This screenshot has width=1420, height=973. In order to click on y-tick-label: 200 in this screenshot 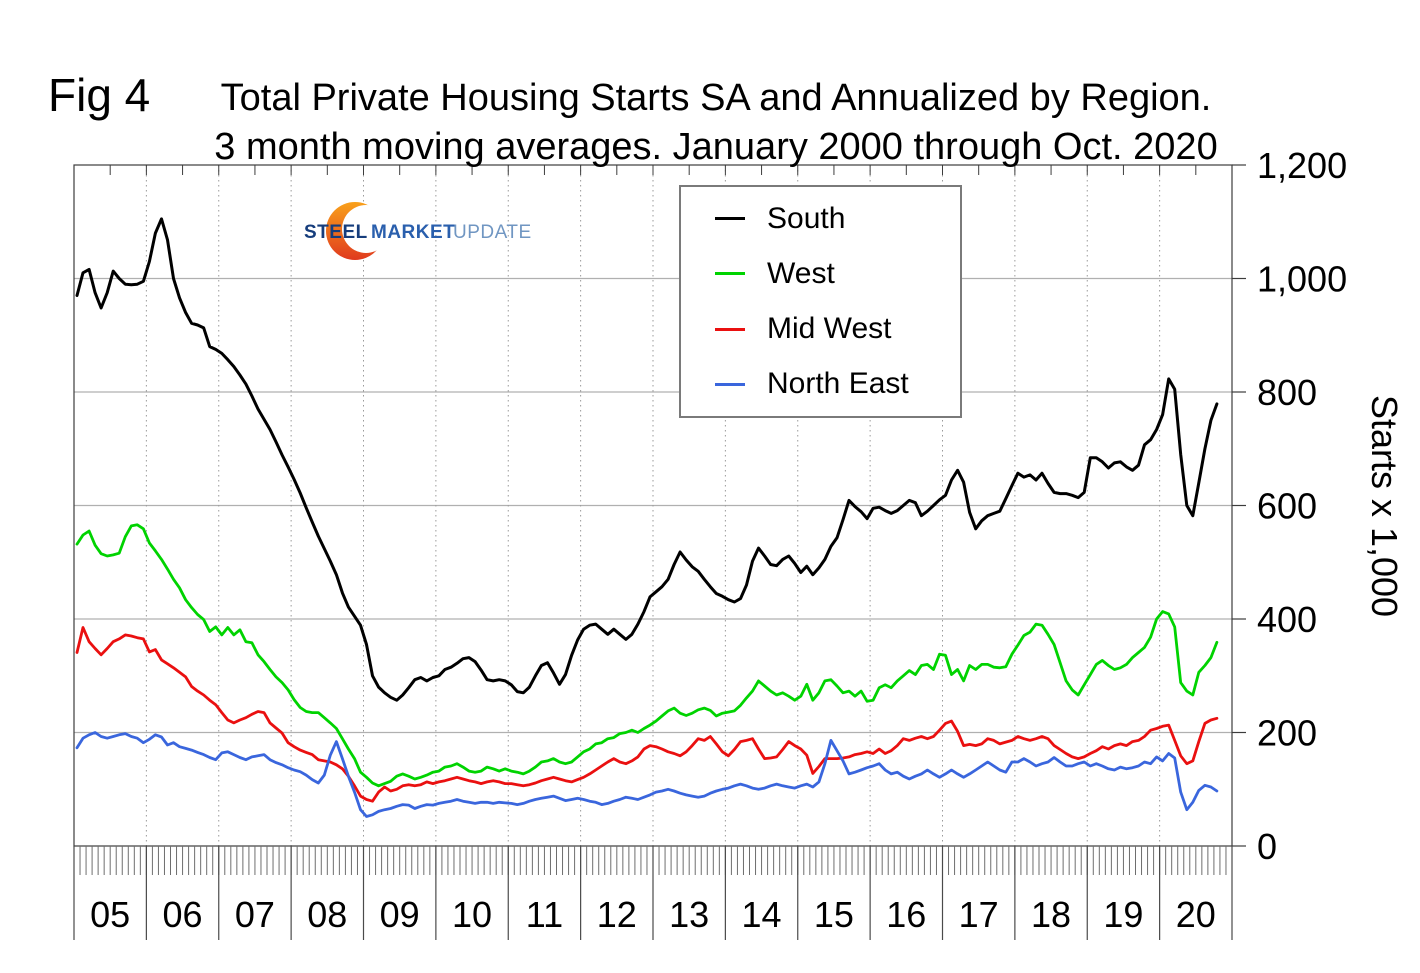, I will do `click(1287, 733)`.